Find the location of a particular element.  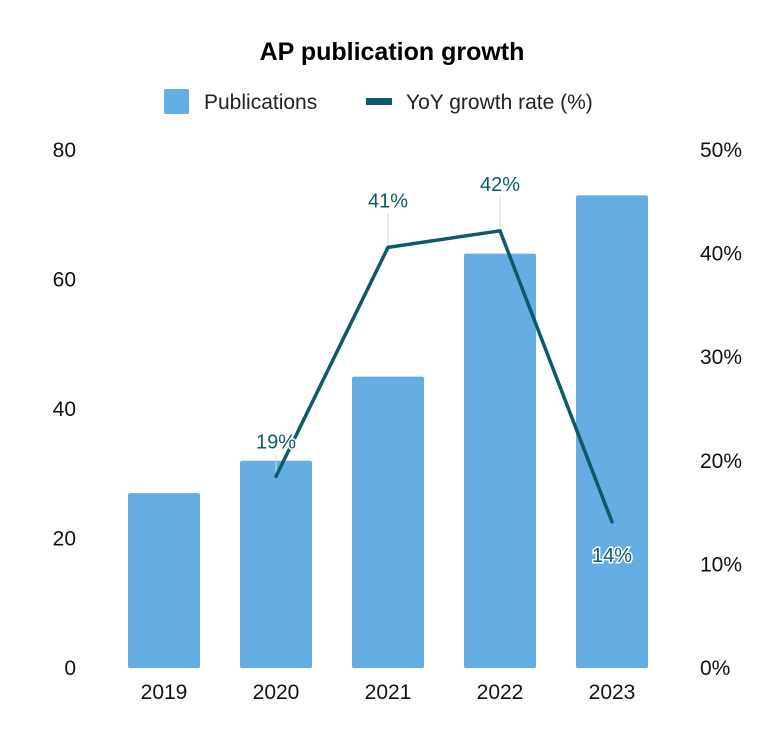

left-axis: 0 20 40 60 80 is located at coordinates (64, 409).